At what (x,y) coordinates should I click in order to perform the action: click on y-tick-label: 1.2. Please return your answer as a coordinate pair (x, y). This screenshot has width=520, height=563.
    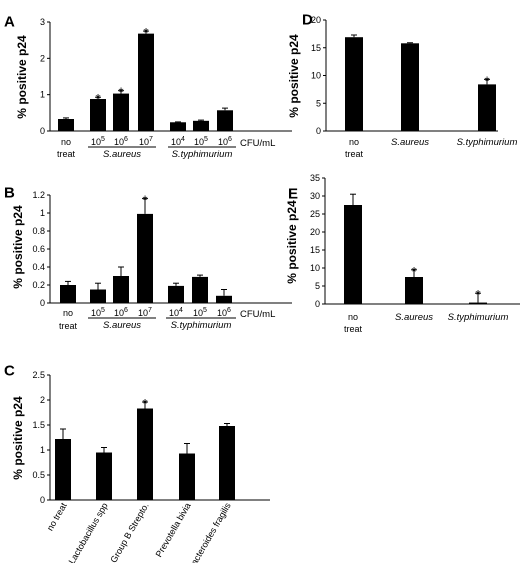
    Looking at the image, I should click on (38, 195).